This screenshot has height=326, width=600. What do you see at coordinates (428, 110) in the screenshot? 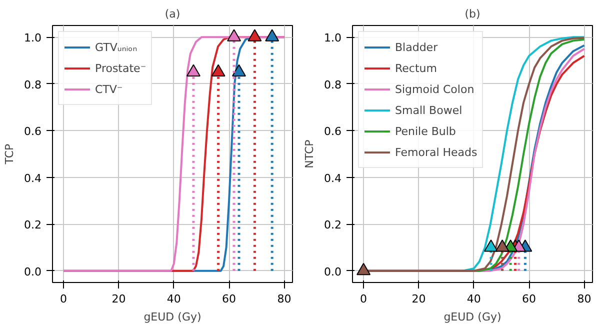
I see `legend-label: Small Bowel` at bounding box center [428, 110].